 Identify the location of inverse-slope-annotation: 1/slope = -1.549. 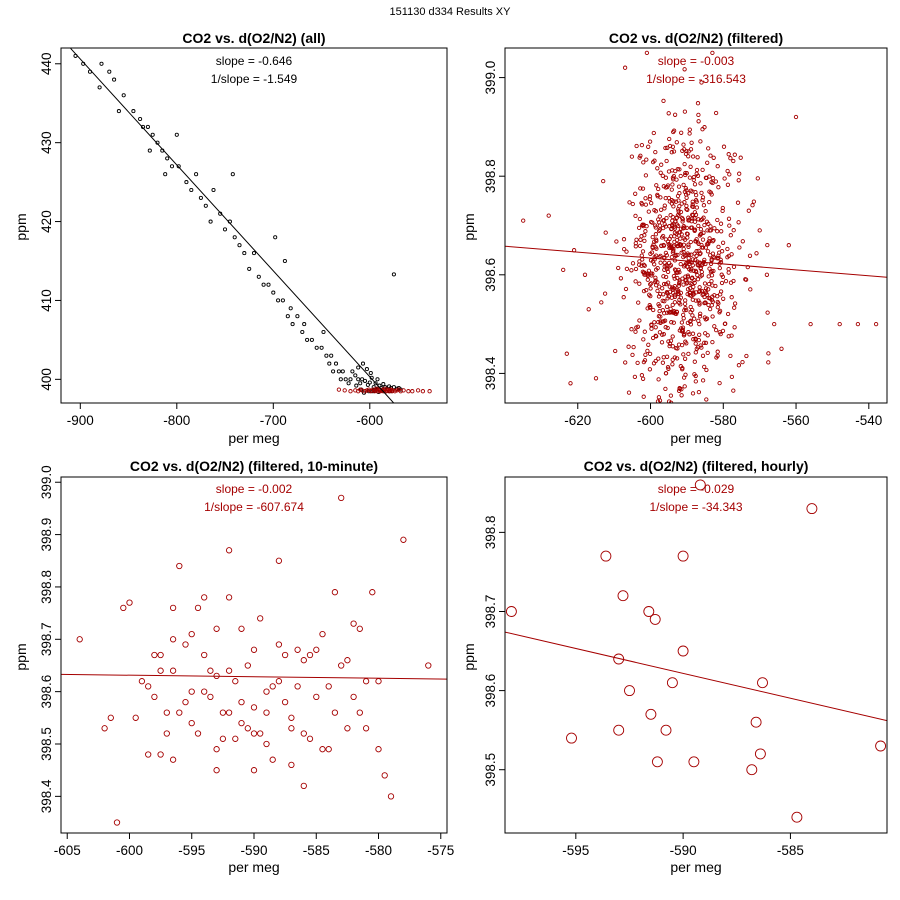
(254, 79).